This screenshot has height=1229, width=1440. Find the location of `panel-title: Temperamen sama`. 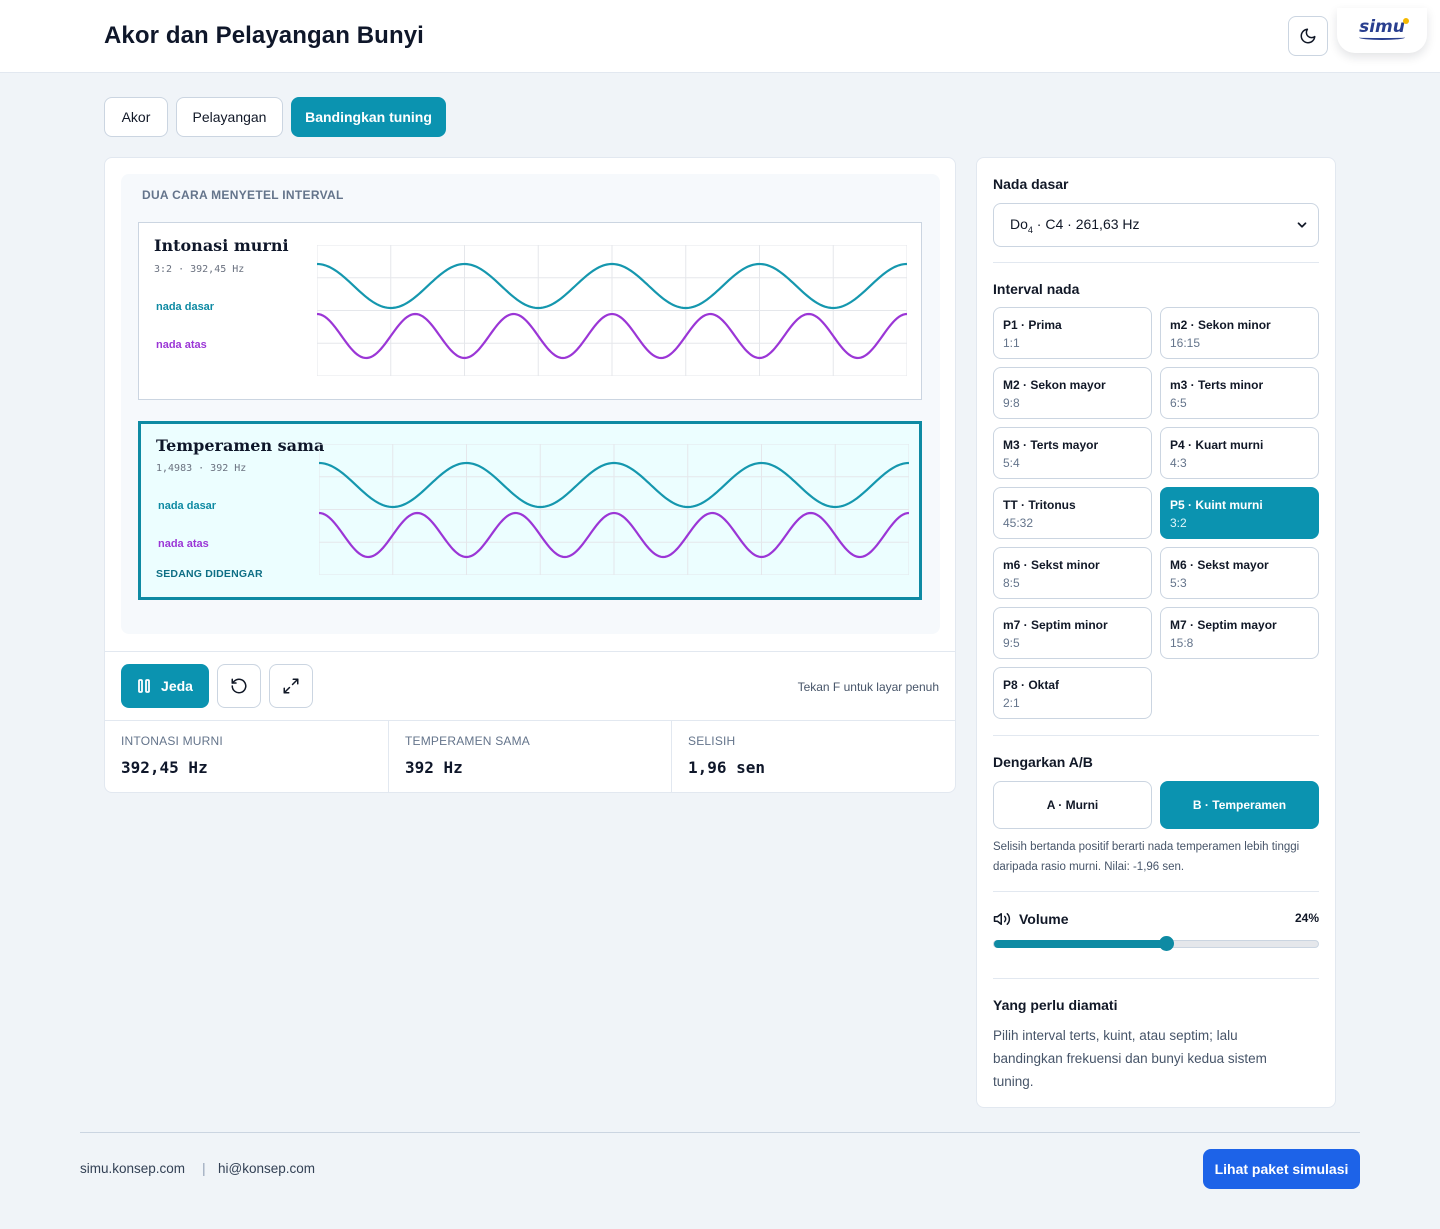

panel-title: Temperamen sama is located at coordinates (240, 445).